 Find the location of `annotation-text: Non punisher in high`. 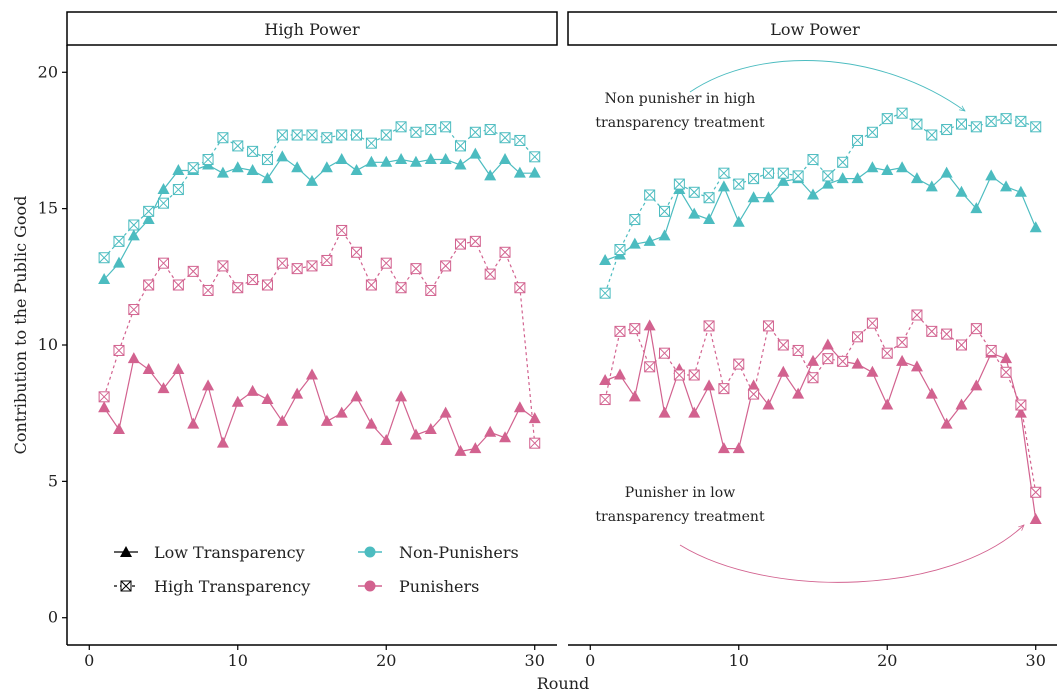

annotation-text: Non punisher in high is located at coordinates (680, 99).